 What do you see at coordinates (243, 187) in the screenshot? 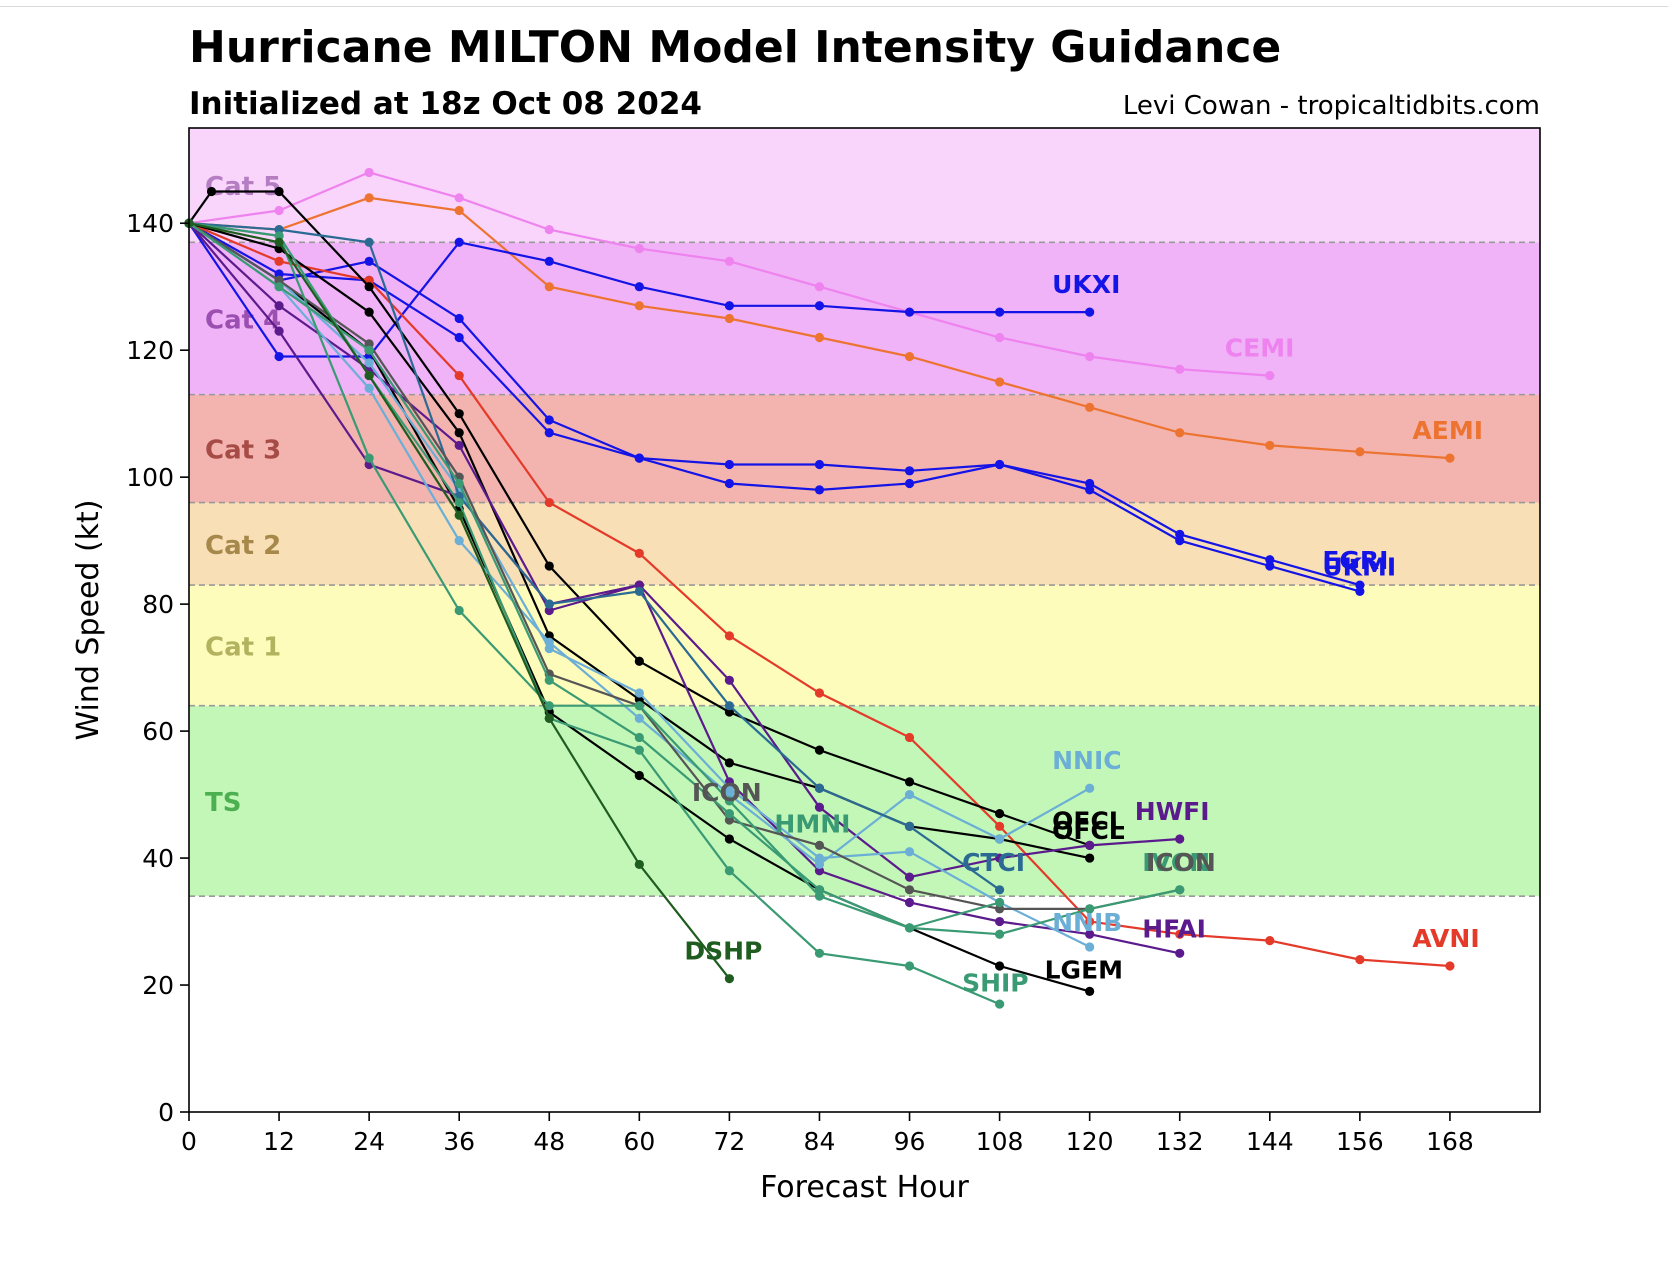
I see `band-label: Cat 5` at bounding box center [243, 187].